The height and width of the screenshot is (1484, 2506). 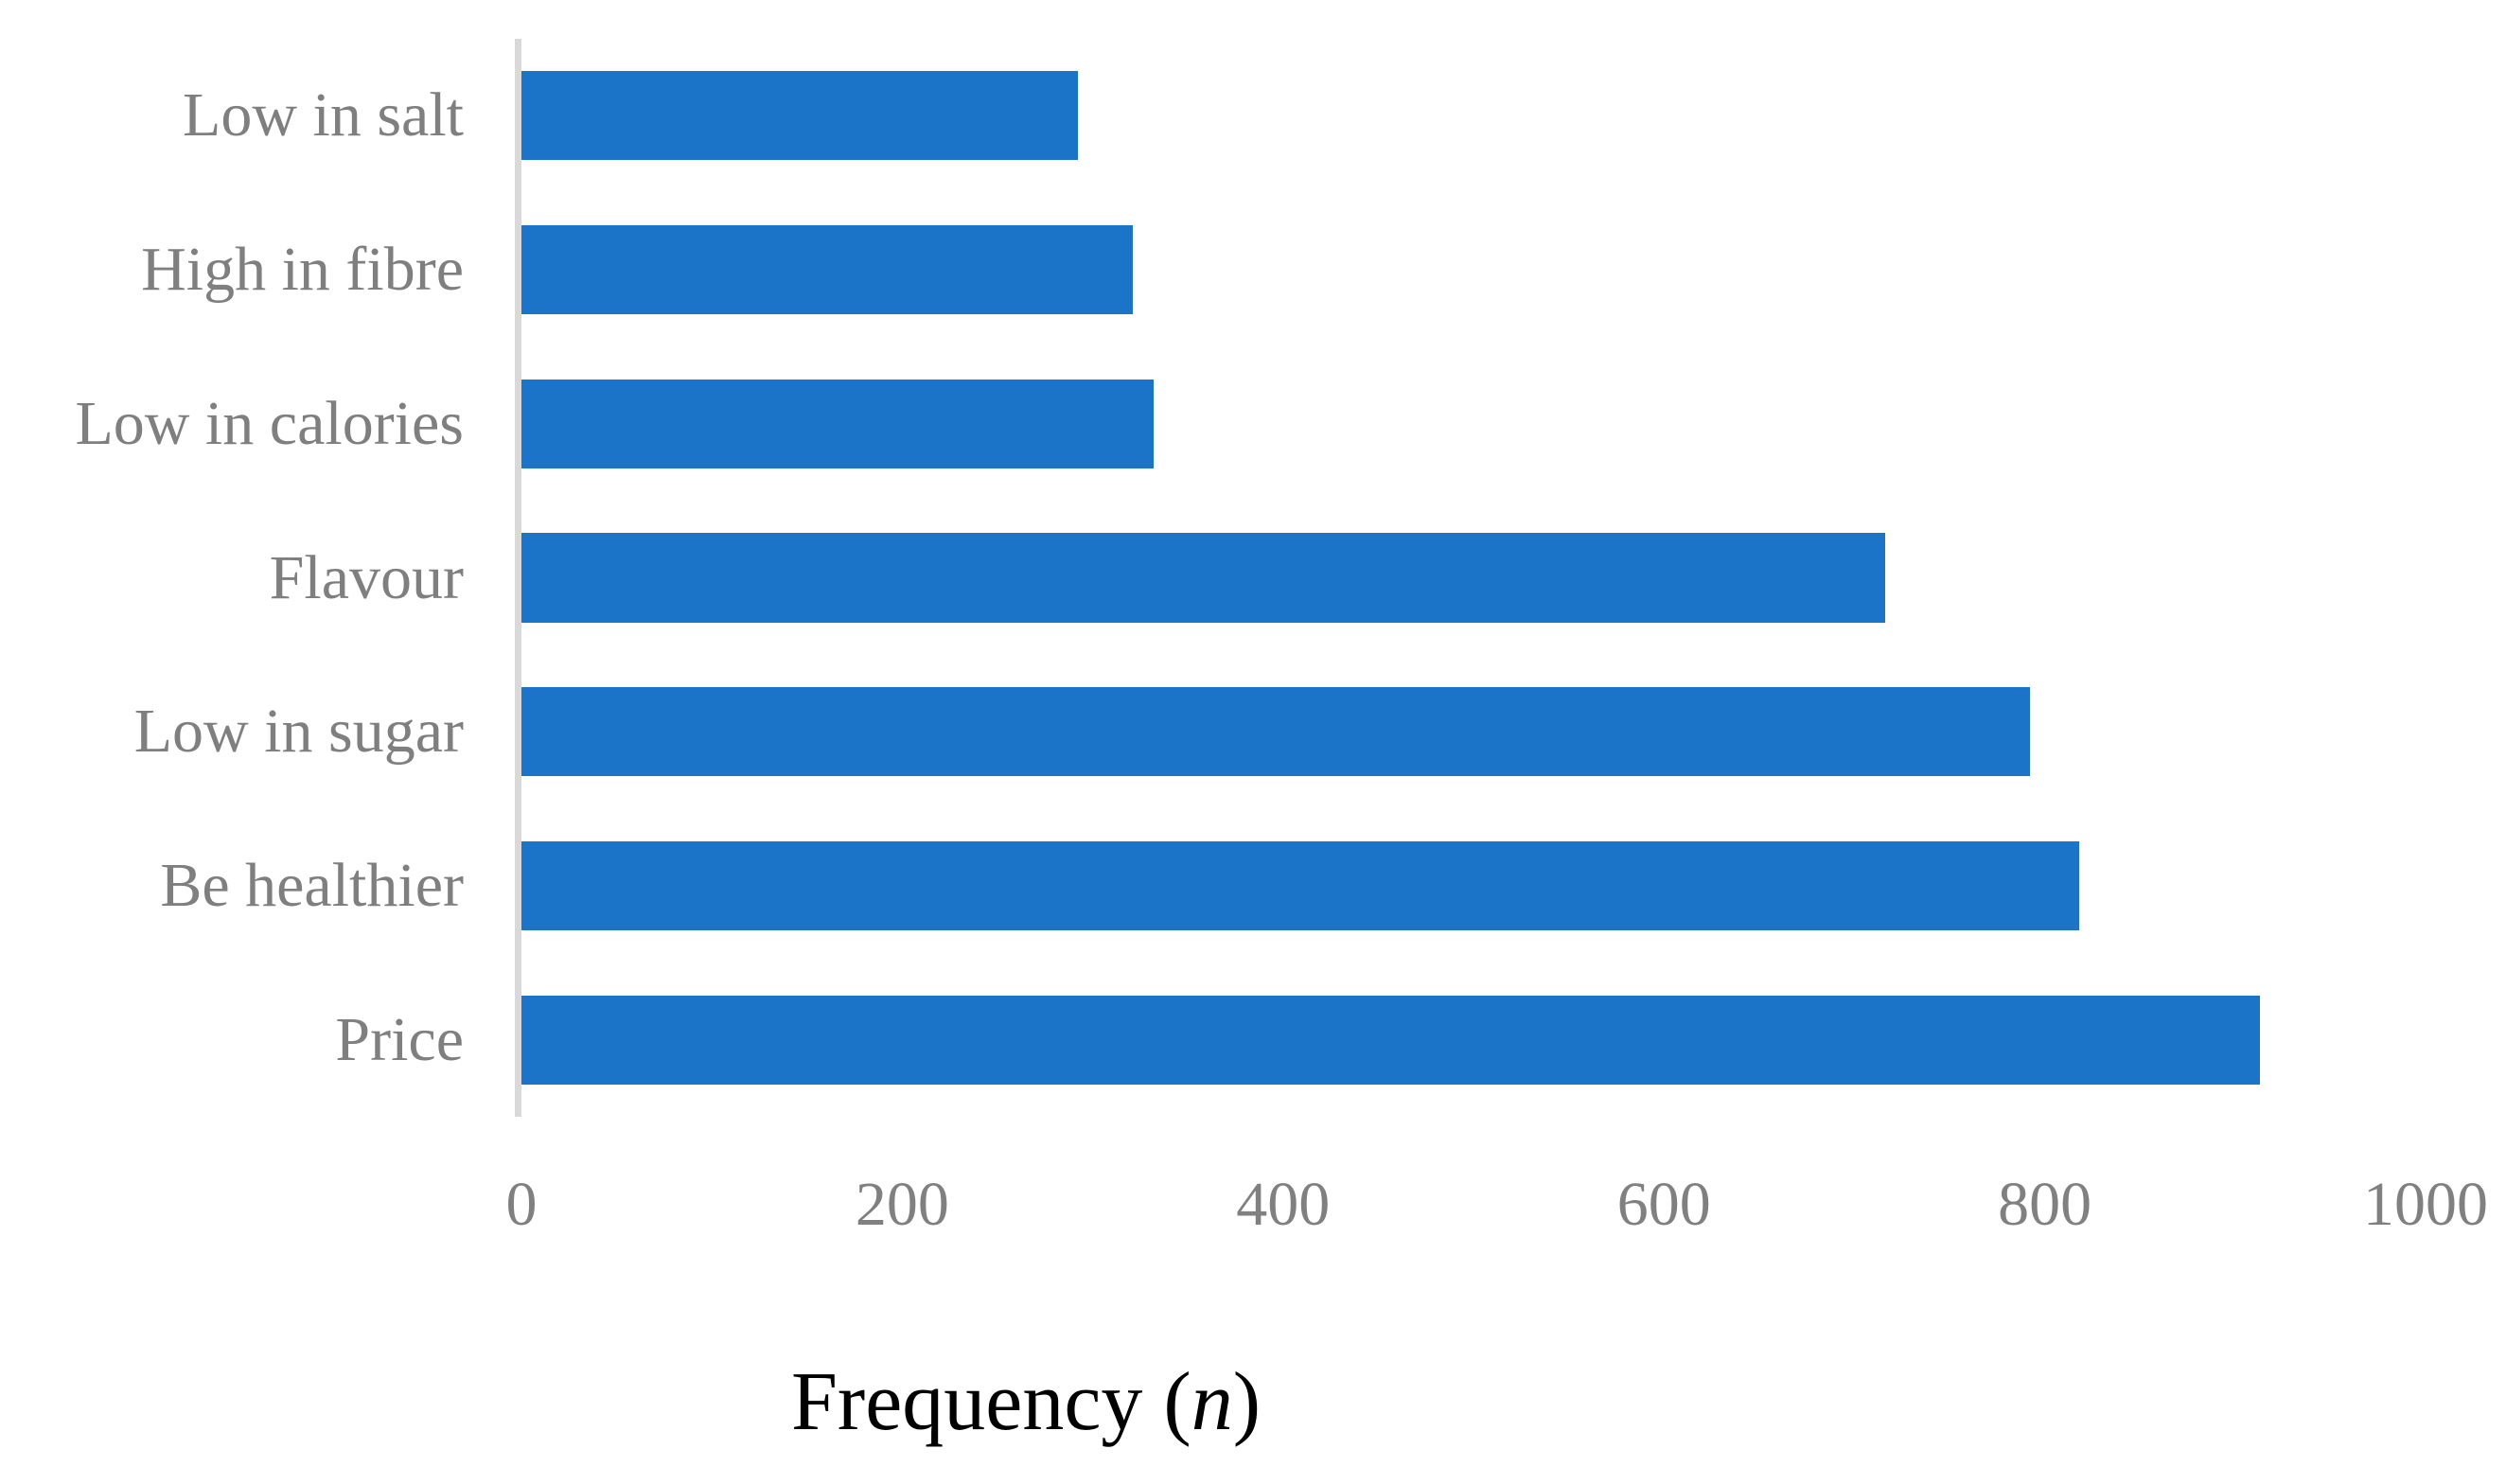 I want to click on label-row-flavour: Flavour, so click(x=239, y=578).